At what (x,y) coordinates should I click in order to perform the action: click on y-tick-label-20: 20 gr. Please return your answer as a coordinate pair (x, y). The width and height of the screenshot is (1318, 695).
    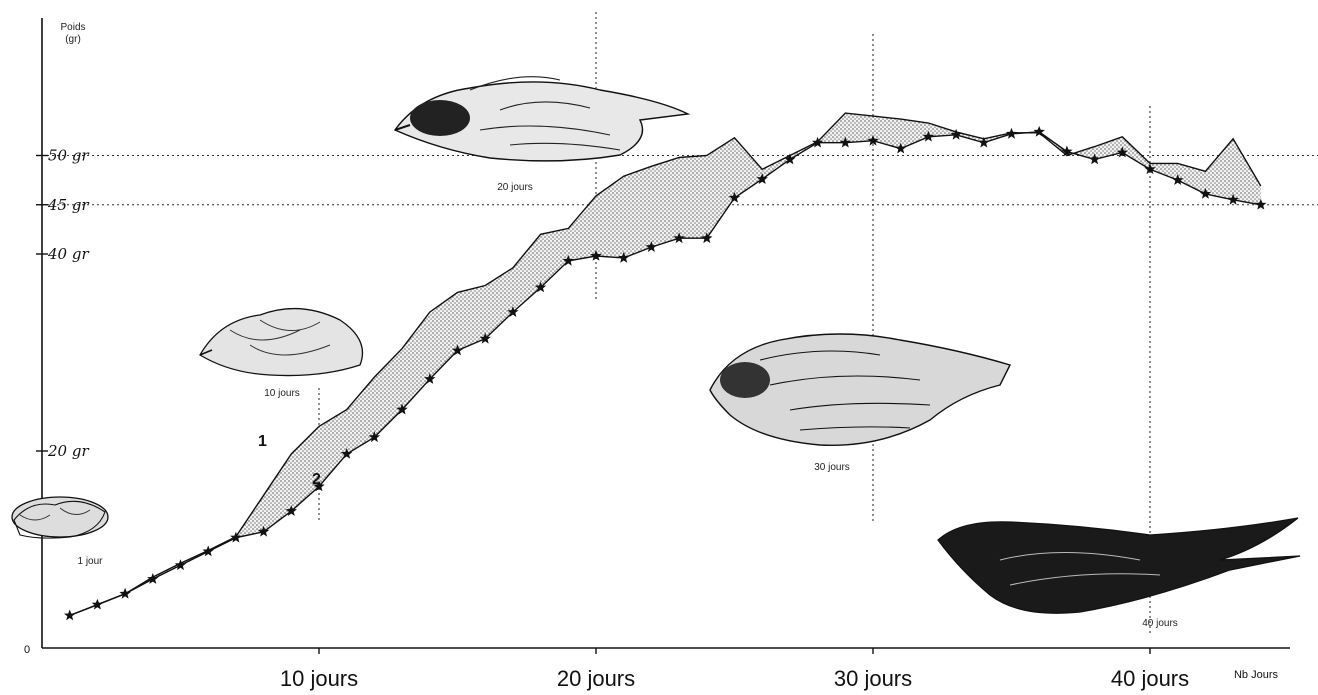
    Looking at the image, I should click on (68, 451).